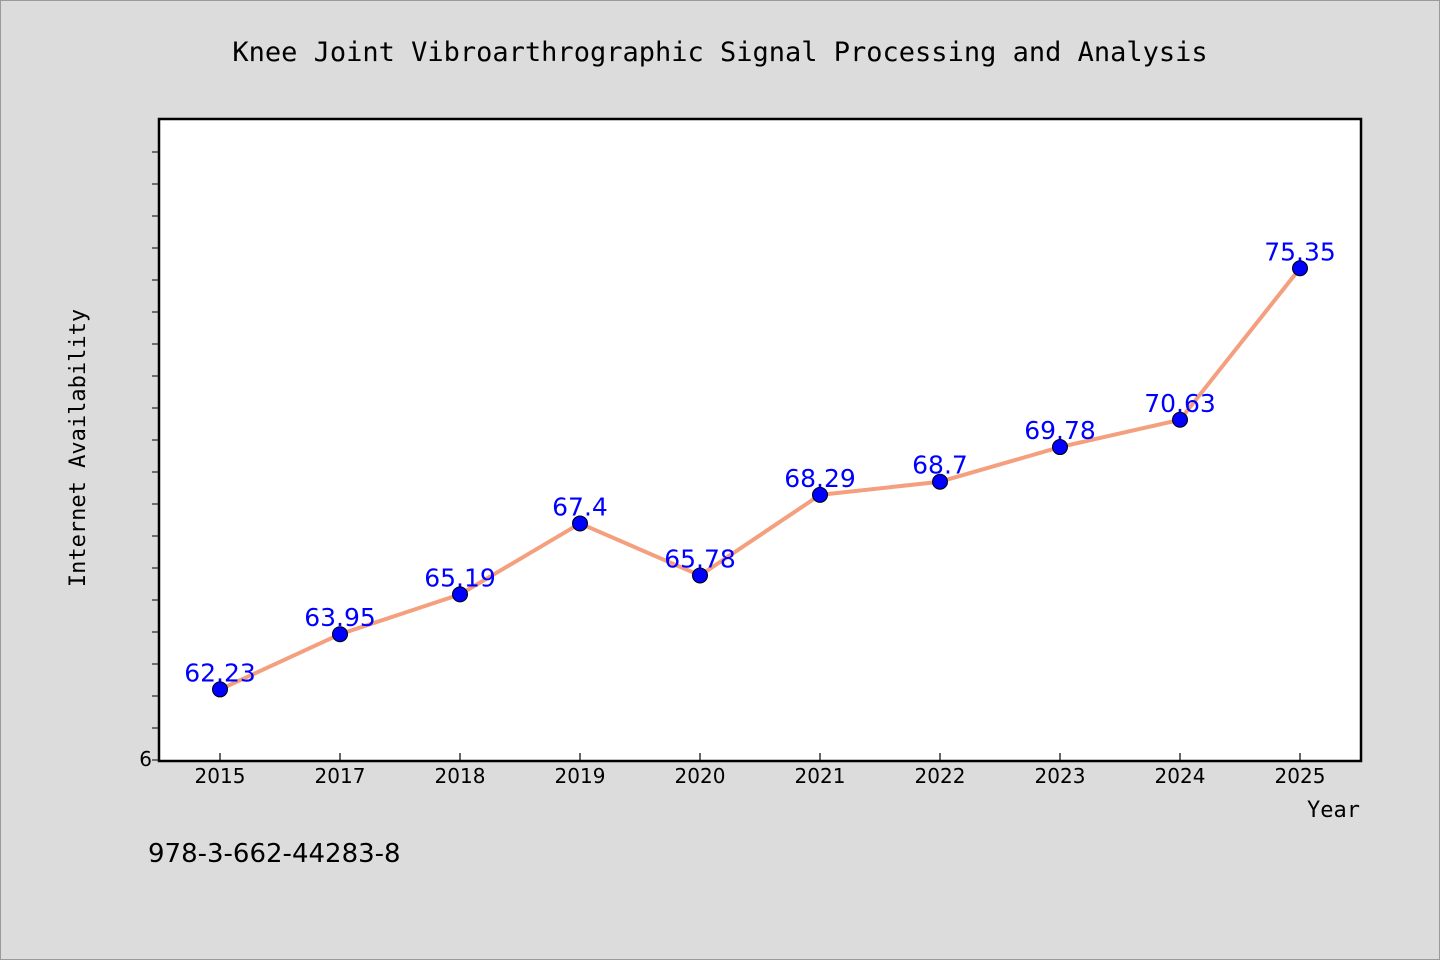 Image resolution: width=1440 pixels, height=960 pixels. I want to click on x-axis-ticks, so click(760, 757).